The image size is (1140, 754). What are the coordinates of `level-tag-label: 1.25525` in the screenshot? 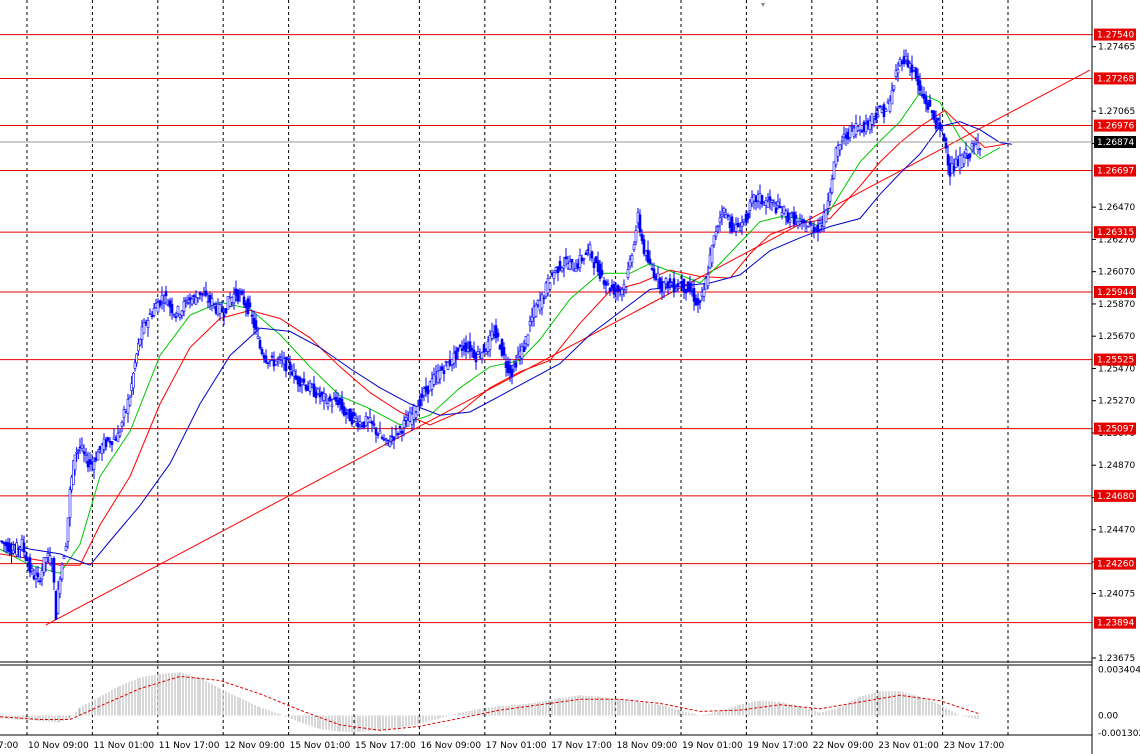 It's located at (1115, 361).